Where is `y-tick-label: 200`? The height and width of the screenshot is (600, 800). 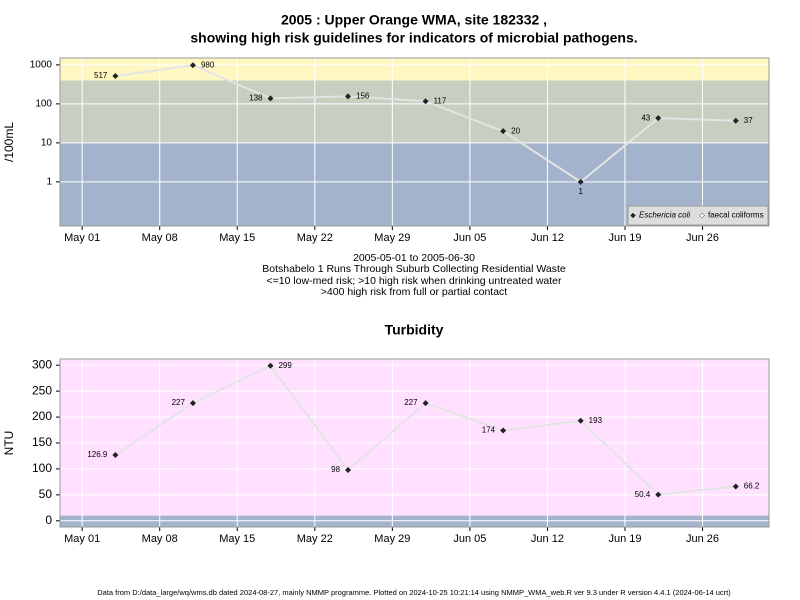
y-tick-label: 200 is located at coordinates (42, 416).